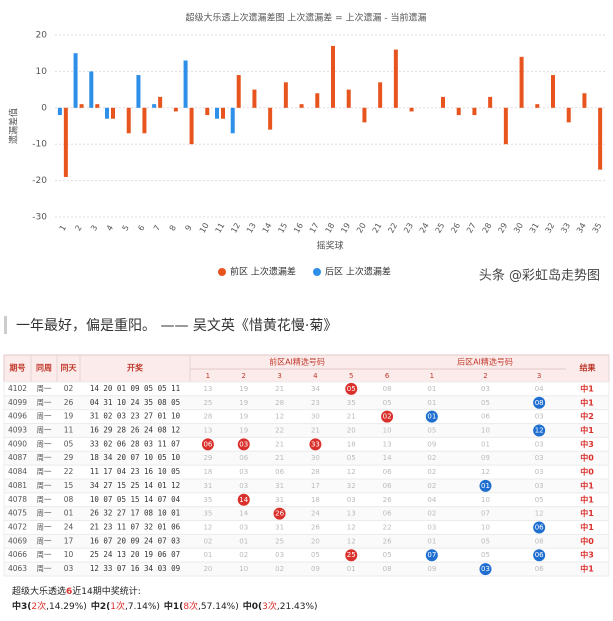 This screenshot has height=621, width=613. Describe the element at coordinates (69, 402) in the screenshot. I see `cell: 26` at that location.